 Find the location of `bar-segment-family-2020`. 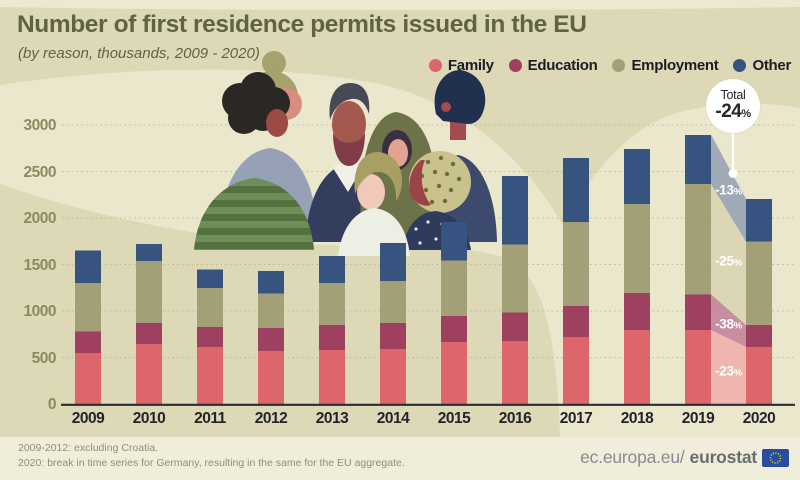

bar-segment-family-2020 is located at coordinates (759, 375).